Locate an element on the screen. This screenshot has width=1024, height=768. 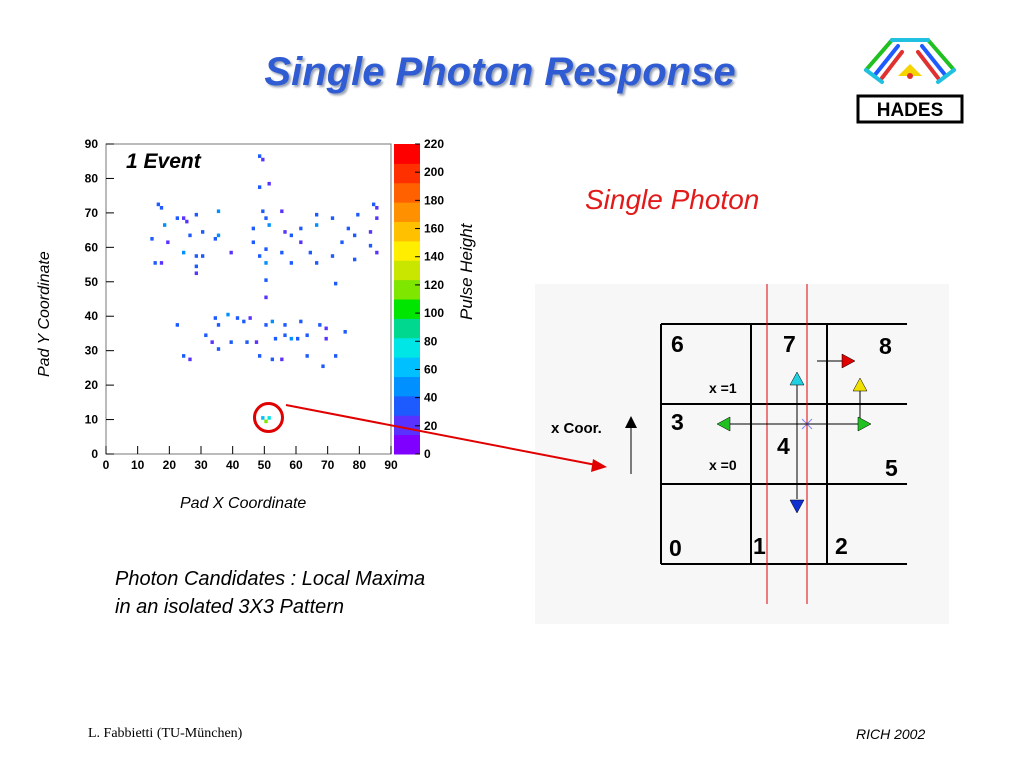
pad-number-4: 4 is located at coordinates (783, 446).